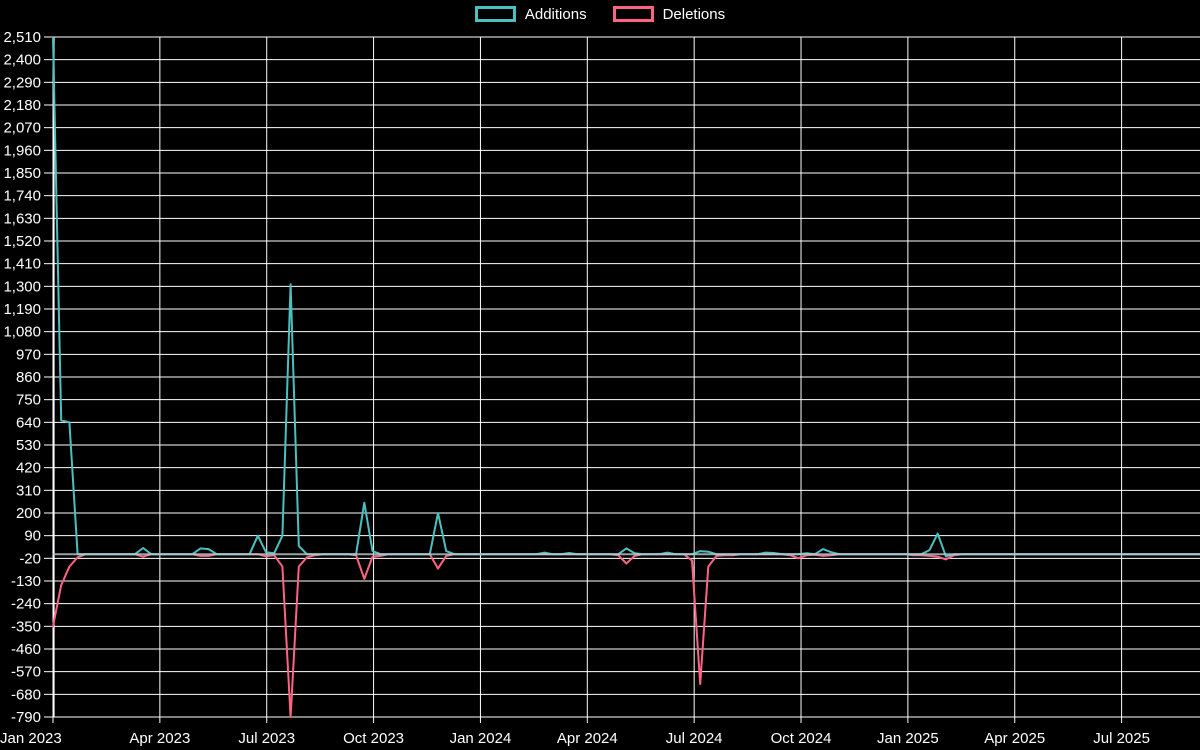 This screenshot has width=1200, height=750. Describe the element at coordinates (22, 128) in the screenshot. I see `y-axis-label: 2,070` at that location.